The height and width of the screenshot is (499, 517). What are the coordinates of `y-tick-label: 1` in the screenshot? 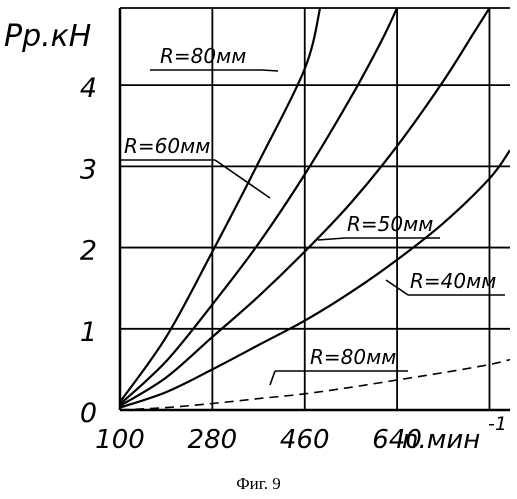 It's located at (88, 332).